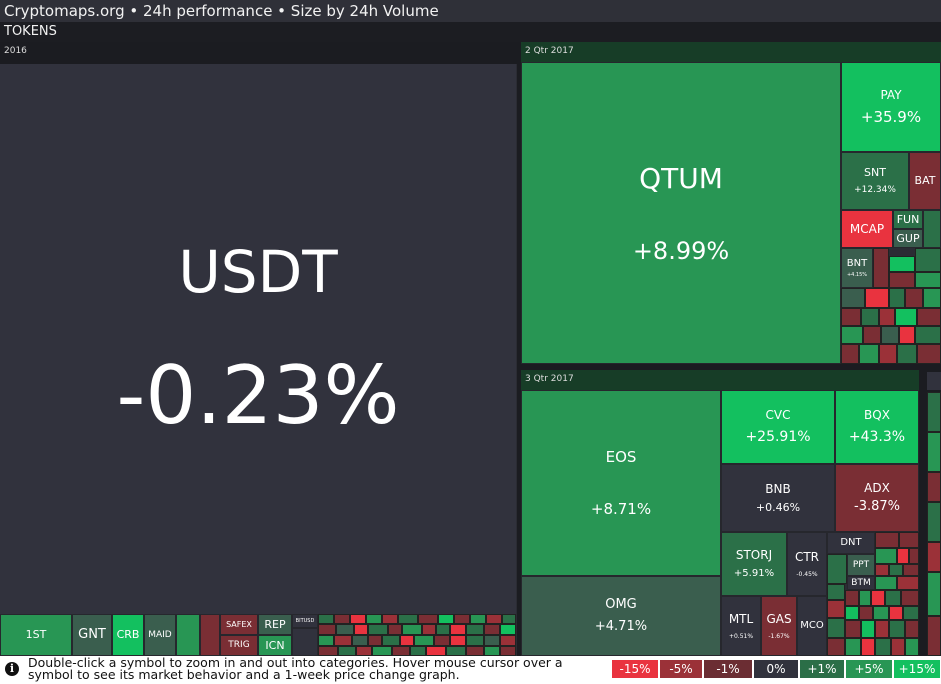 The height and width of the screenshot is (684, 941). What do you see at coordinates (908, 219) in the screenshot?
I see `tile-fun: FUN` at bounding box center [908, 219].